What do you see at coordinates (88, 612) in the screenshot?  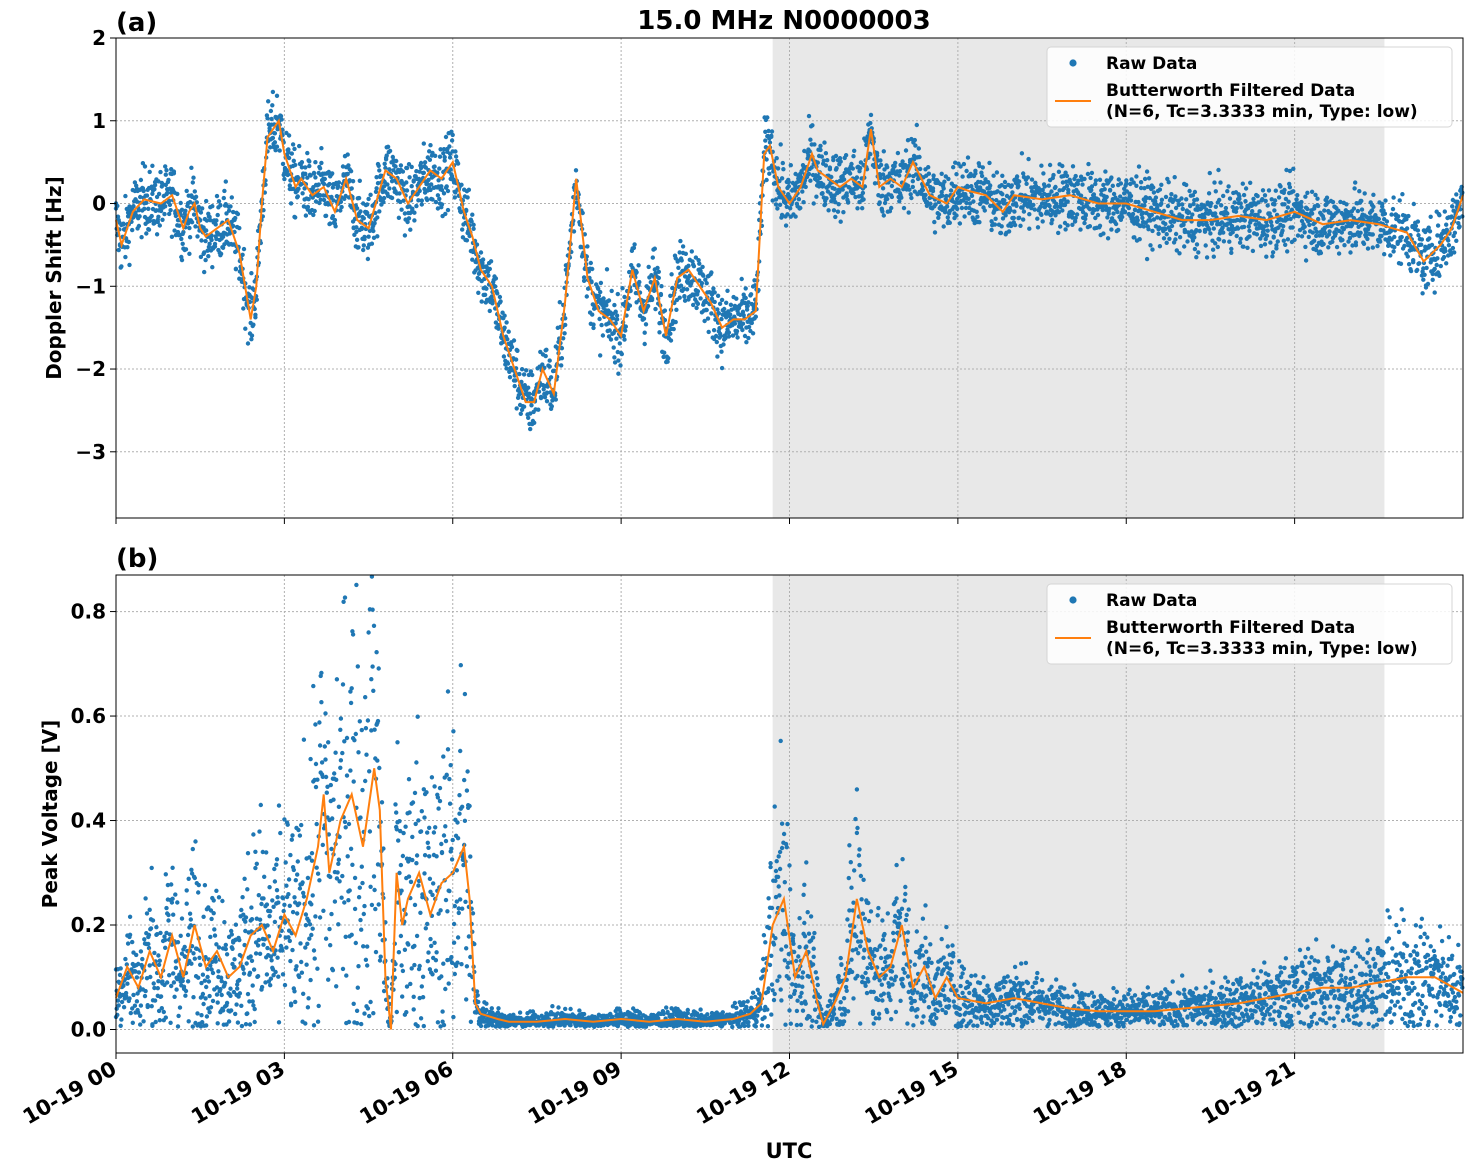 I see `panel-b-y-tick-label: 0.8` at bounding box center [88, 612].